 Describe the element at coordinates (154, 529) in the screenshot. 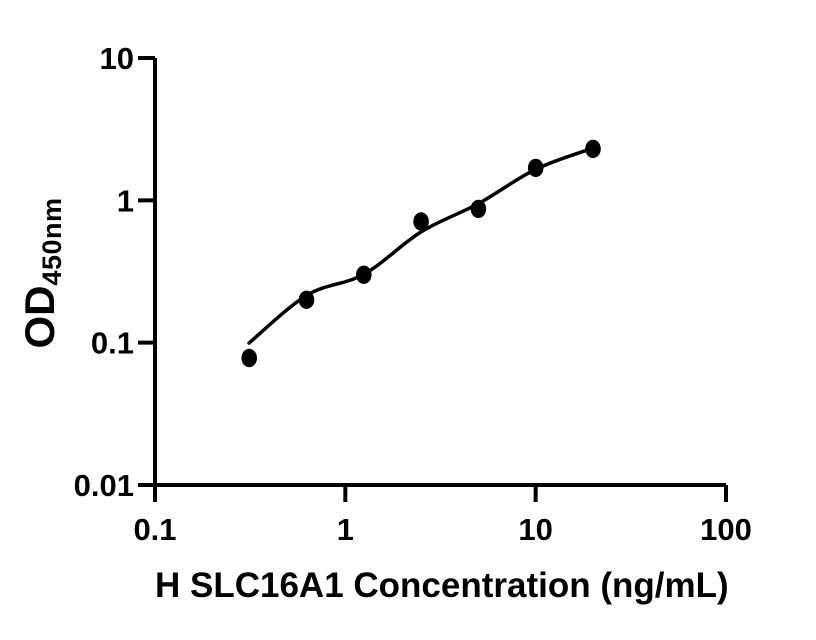

I see `x-tick-label: 0.1` at that location.